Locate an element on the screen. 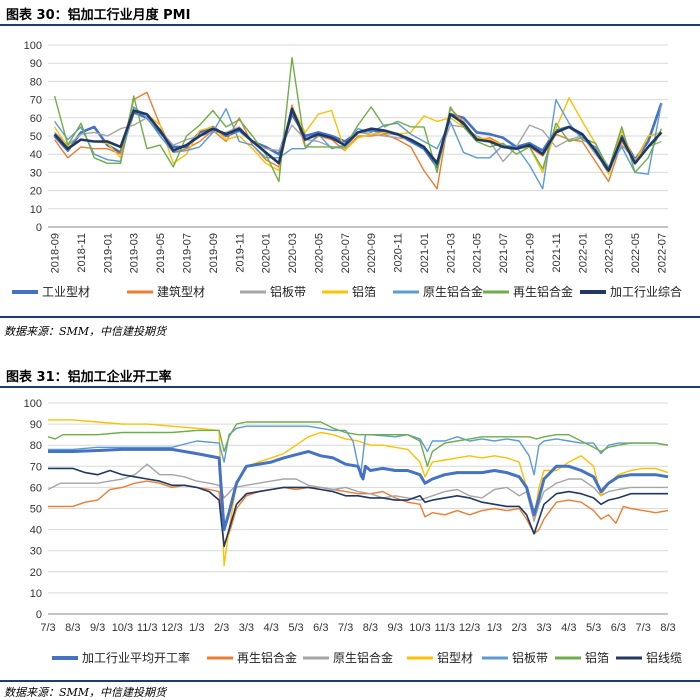 Image resolution: width=700 pixels, height=700 pixels. chart1-x-tick-label: 2019-07 is located at coordinates (188, 253).